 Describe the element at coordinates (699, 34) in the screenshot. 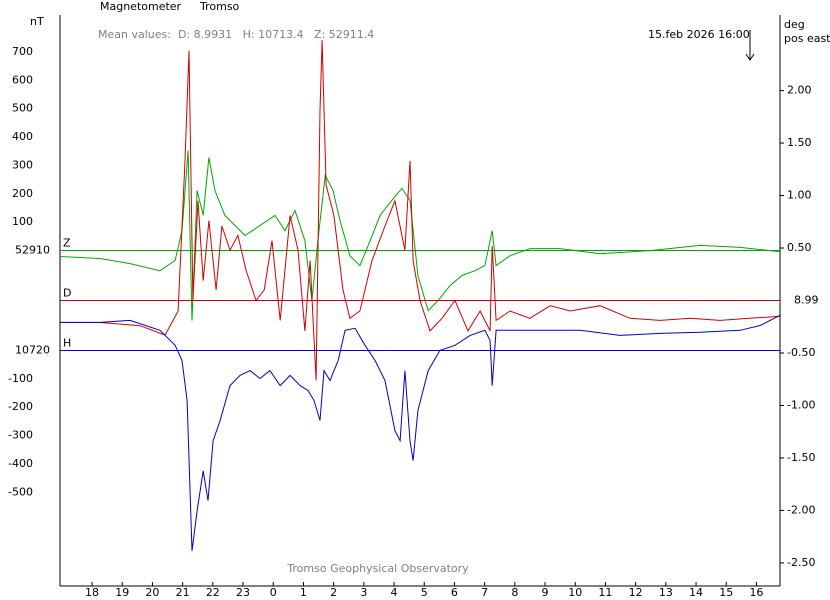

I see `timestamp: 15.feb 2026 16:00` at that location.